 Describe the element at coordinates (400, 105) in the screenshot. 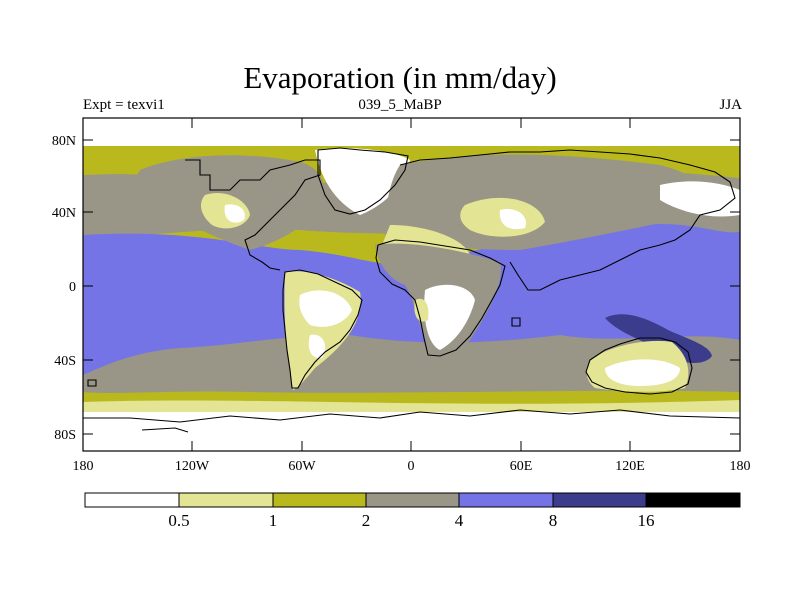

I see `period-label: 039_5_MaBP` at that location.